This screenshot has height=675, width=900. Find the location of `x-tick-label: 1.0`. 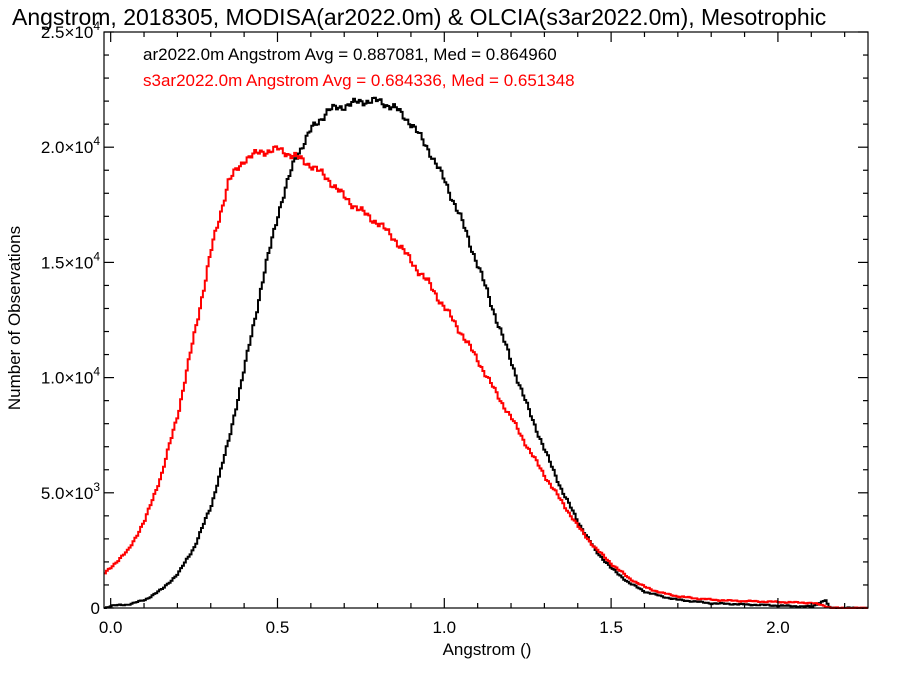

x-tick-label: 1.0 is located at coordinates (444, 627).